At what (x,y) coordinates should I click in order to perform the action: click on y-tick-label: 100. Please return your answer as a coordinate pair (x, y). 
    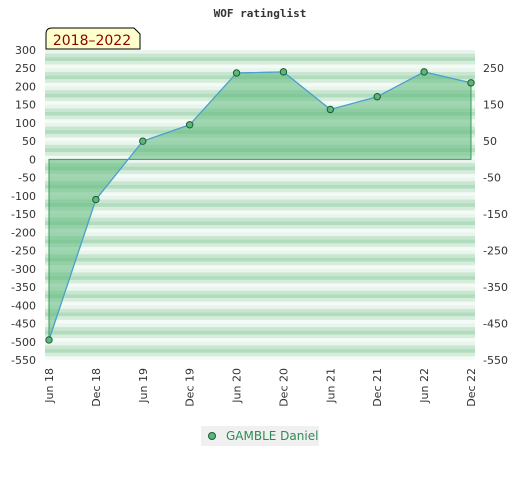
    Looking at the image, I should click on (25, 123).